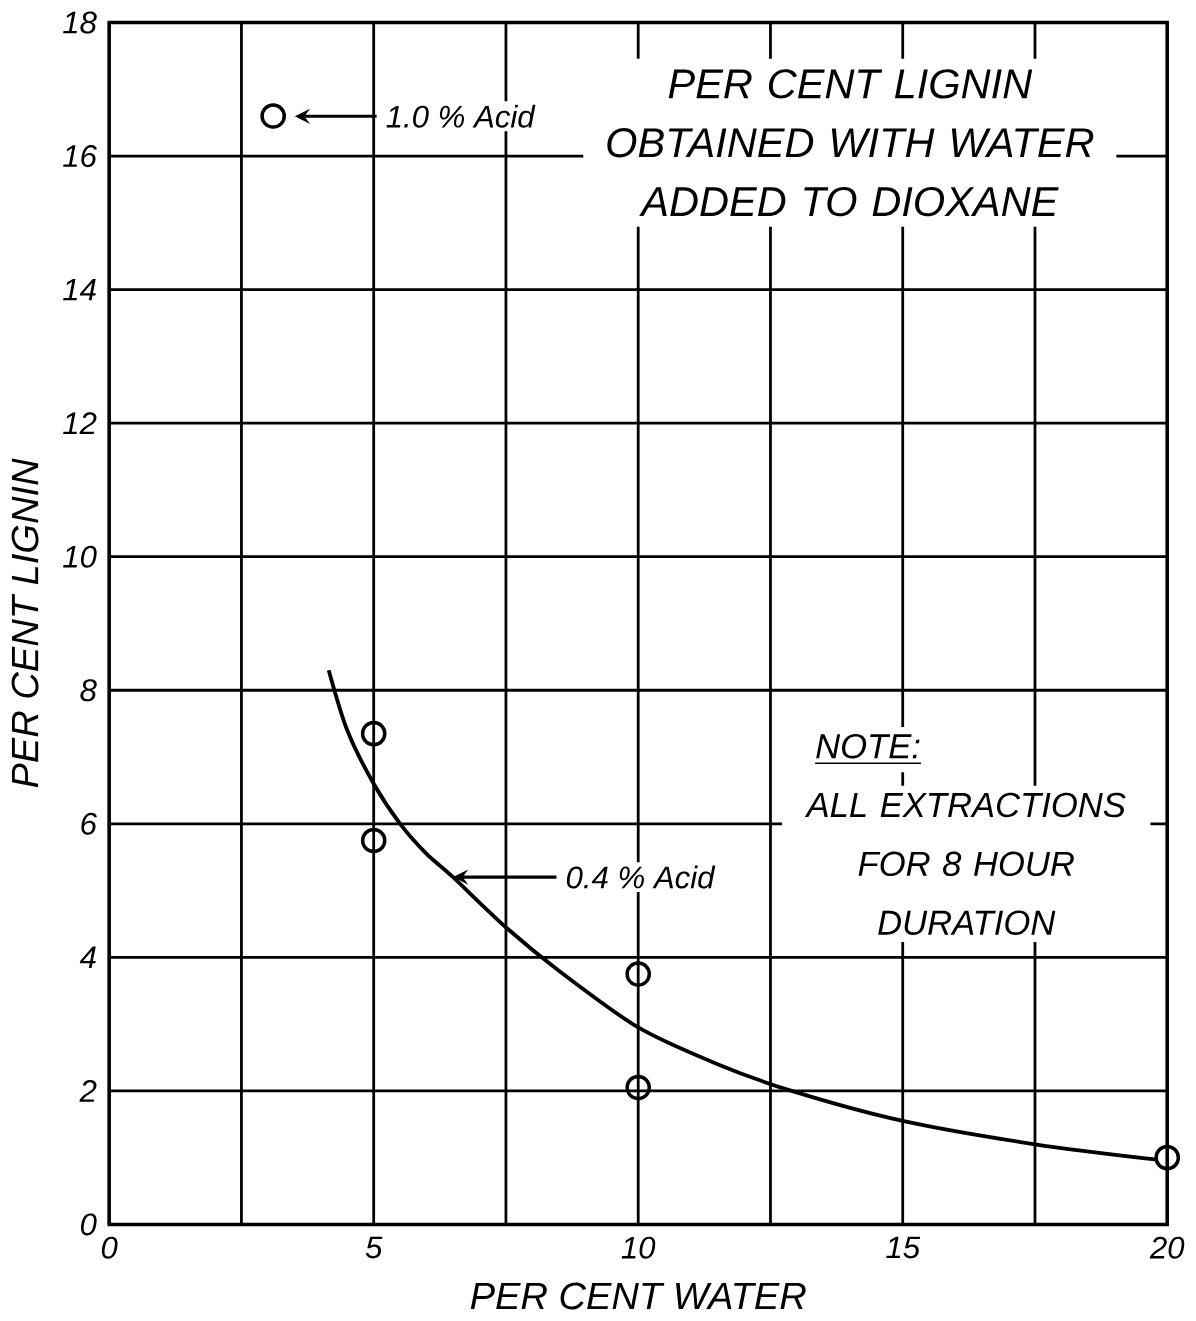 The width and height of the screenshot is (1196, 1321). What do you see at coordinates (1167, 1247) in the screenshot?
I see `x-tick-label: 20` at bounding box center [1167, 1247].